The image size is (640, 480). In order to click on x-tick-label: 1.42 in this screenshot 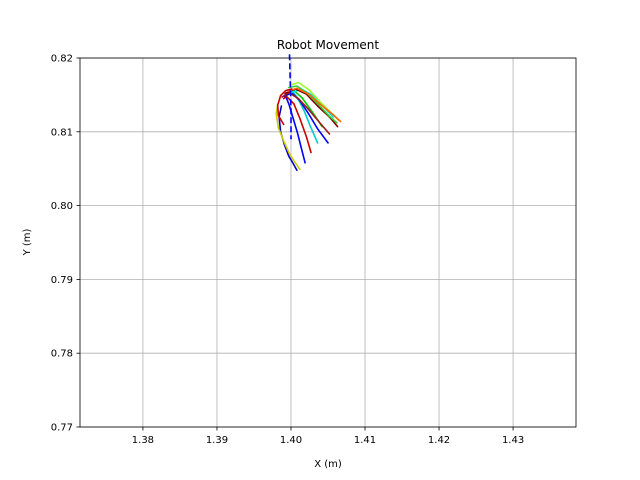, I will do `click(439, 440)`.